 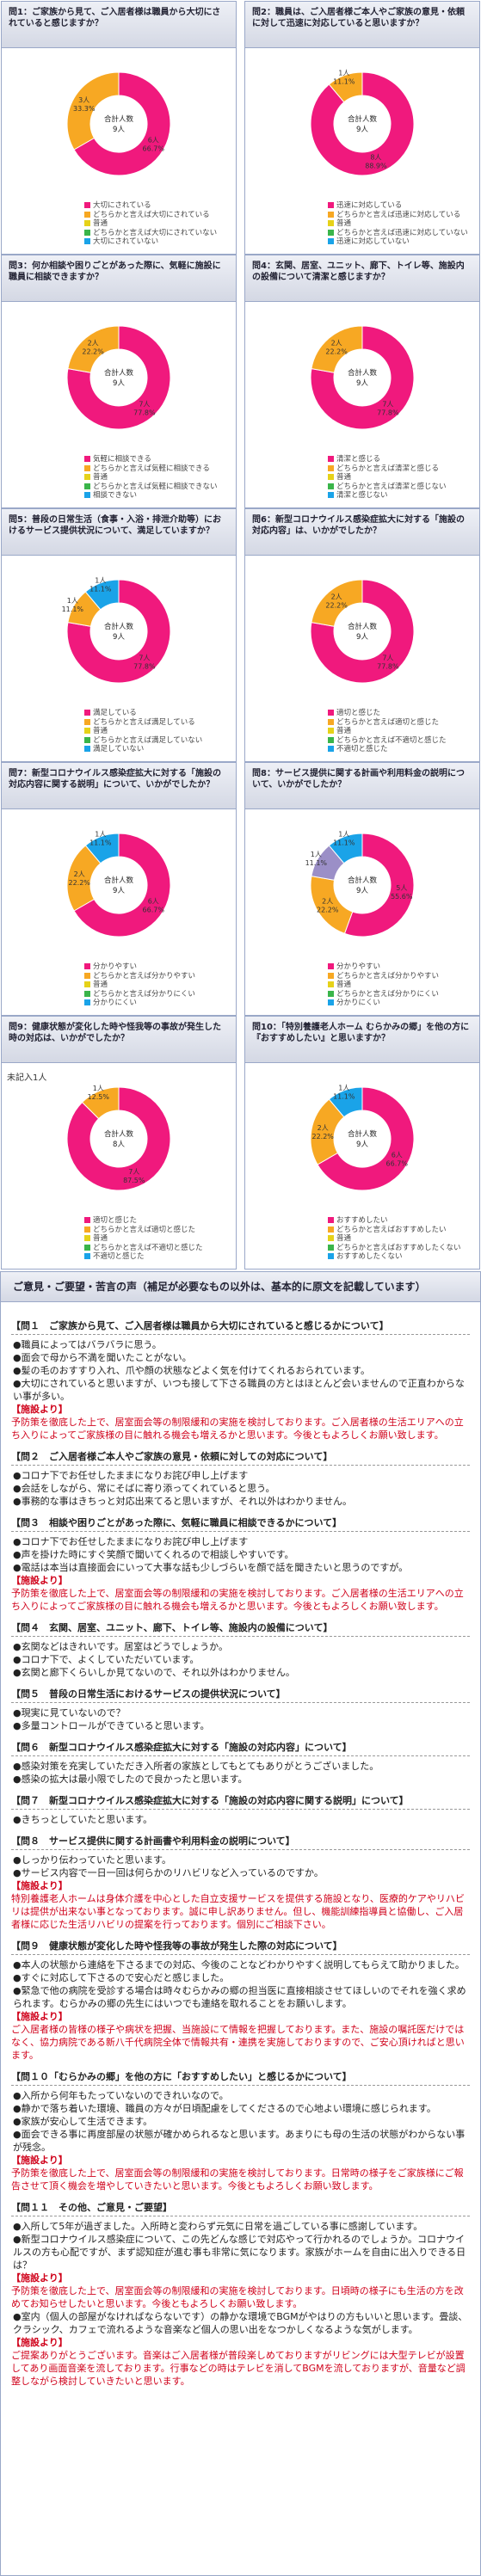 What do you see at coordinates (155, 486) in the screenshot?
I see `legend-label: どちらかと言えば気軽に相談できない` at bounding box center [155, 486].